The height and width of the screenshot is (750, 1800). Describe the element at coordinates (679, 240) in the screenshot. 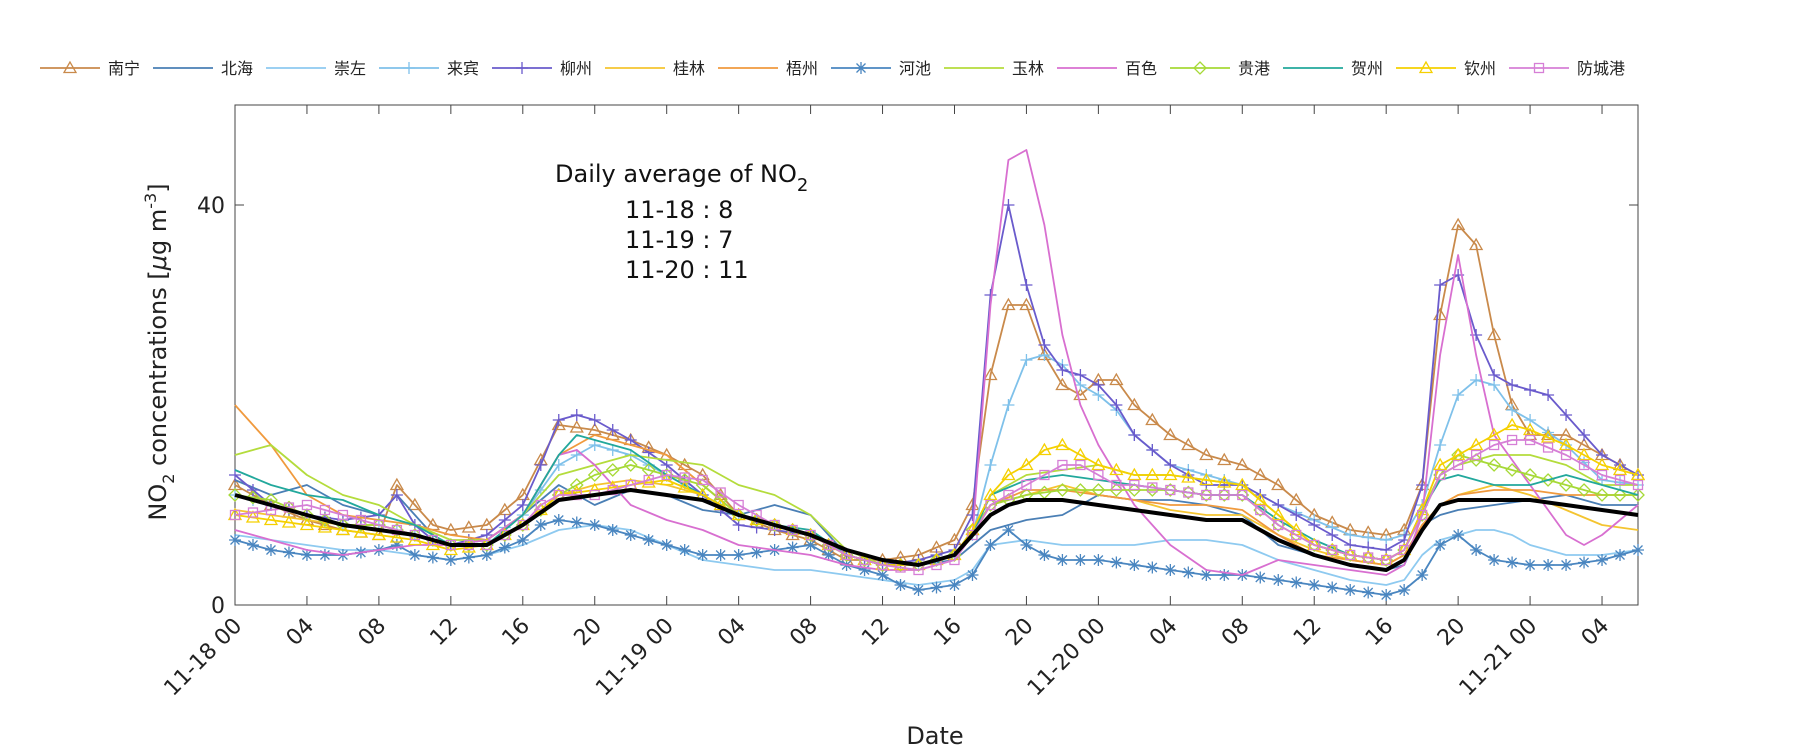

I see `annotation-line: 11-19 : 7` at that location.